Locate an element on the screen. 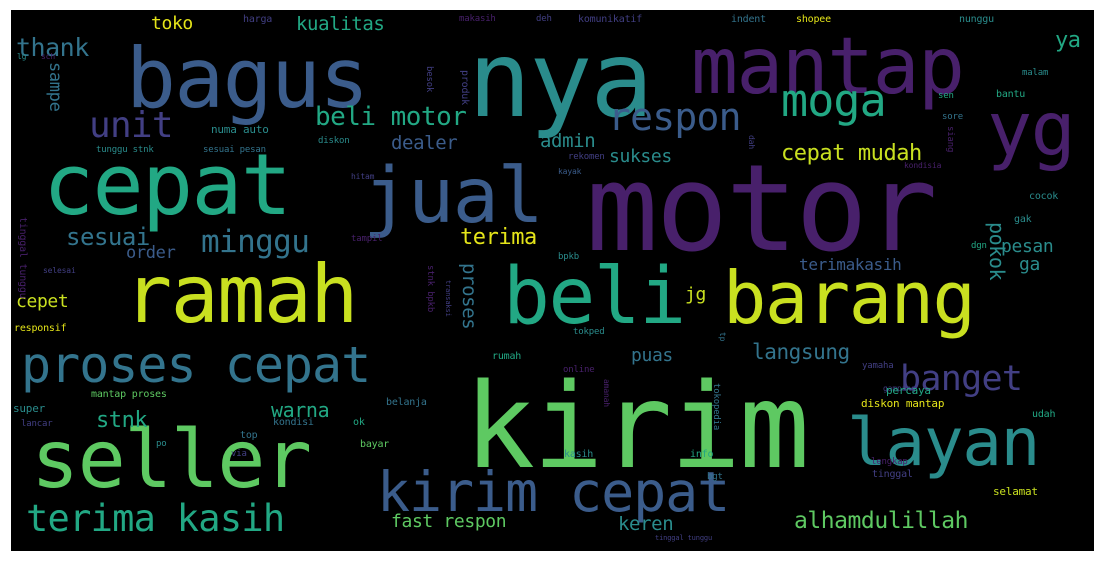 The width and height of the screenshot is (1105, 562). cloud-word: sesuai is located at coordinates (108, 237).